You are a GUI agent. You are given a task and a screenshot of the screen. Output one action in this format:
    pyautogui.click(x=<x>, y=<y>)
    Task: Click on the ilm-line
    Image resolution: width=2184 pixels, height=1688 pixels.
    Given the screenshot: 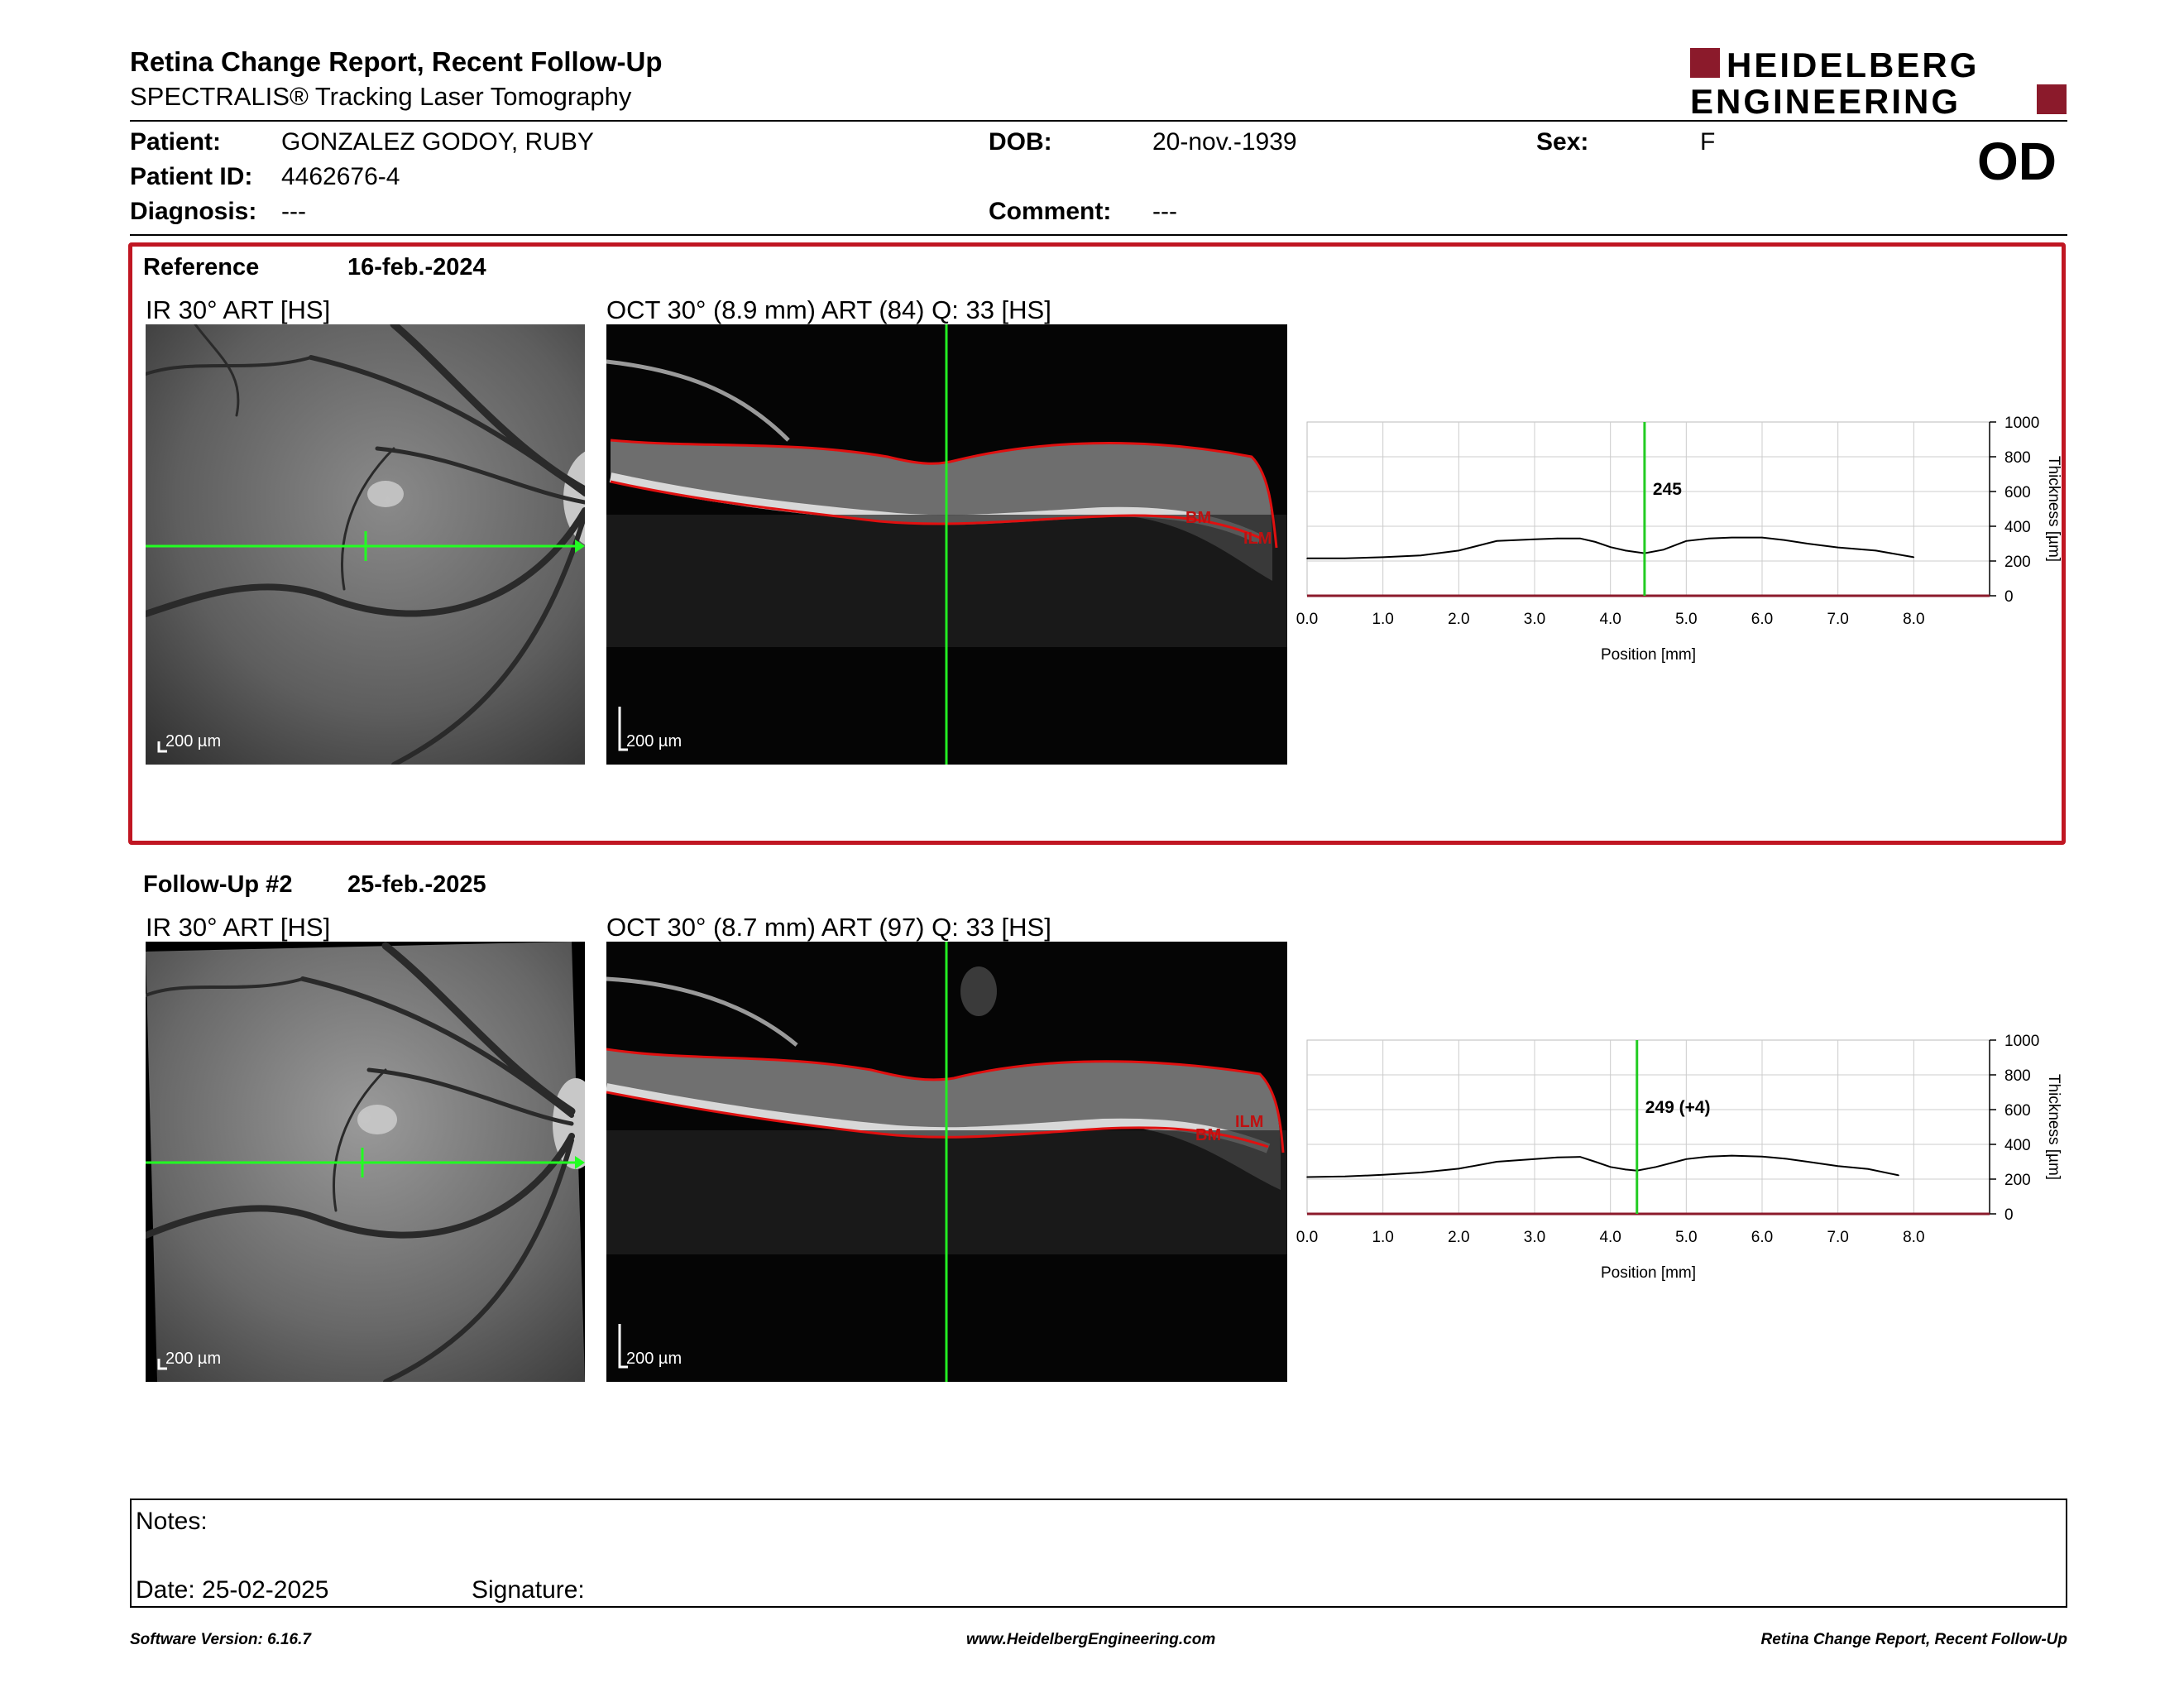 What is the action you would take?
    pyautogui.click(x=944, y=494)
    